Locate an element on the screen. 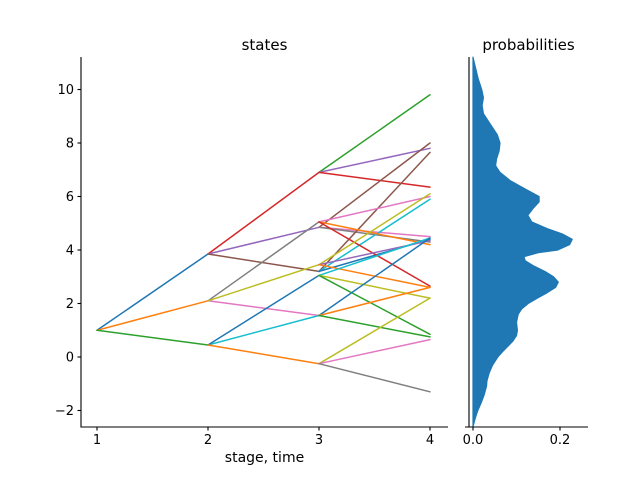 This screenshot has height=480, width=640. y-tick-label: 10 is located at coordinates (65, 90).